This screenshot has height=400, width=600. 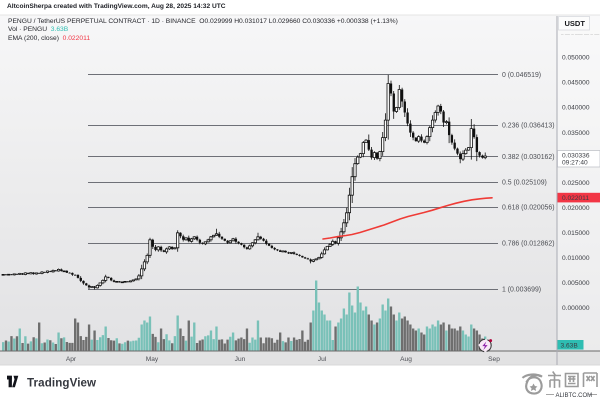 What do you see at coordinates (528, 126) in the screenshot?
I see `svg-text: 0.236 (0.036413)` at bounding box center [528, 126].